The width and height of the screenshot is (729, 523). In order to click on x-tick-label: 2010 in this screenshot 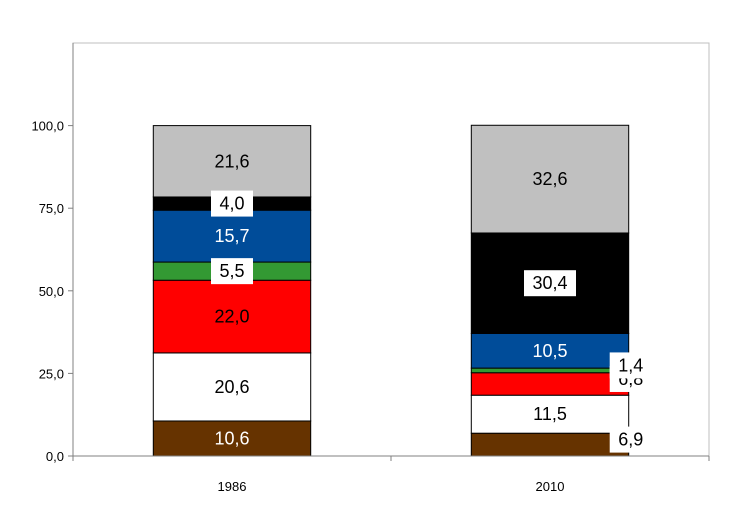, I will do `click(550, 486)`.